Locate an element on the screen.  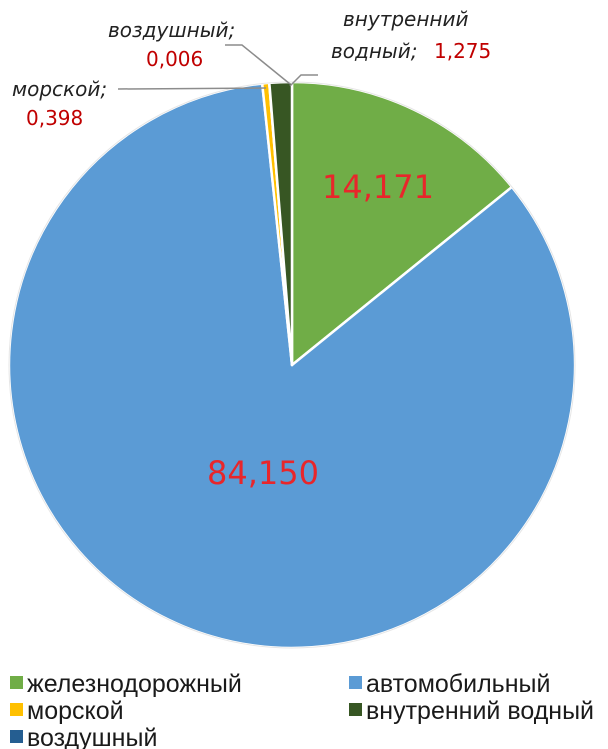
data-label-road: 84,150 is located at coordinates (263, 473).